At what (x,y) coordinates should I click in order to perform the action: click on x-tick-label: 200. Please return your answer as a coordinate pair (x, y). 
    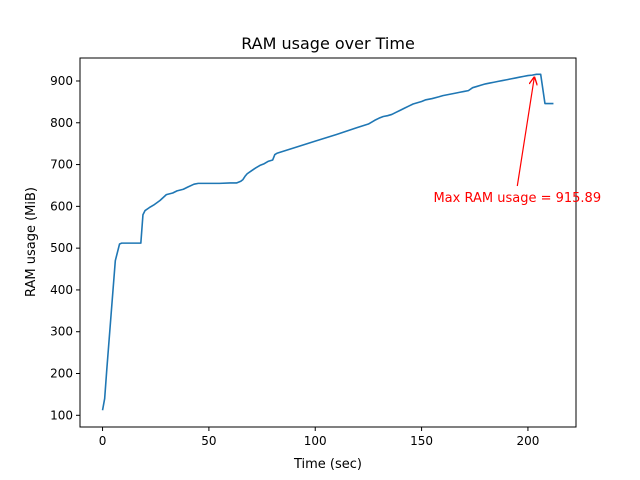
    Looking at the image, I should click on (527, 441).